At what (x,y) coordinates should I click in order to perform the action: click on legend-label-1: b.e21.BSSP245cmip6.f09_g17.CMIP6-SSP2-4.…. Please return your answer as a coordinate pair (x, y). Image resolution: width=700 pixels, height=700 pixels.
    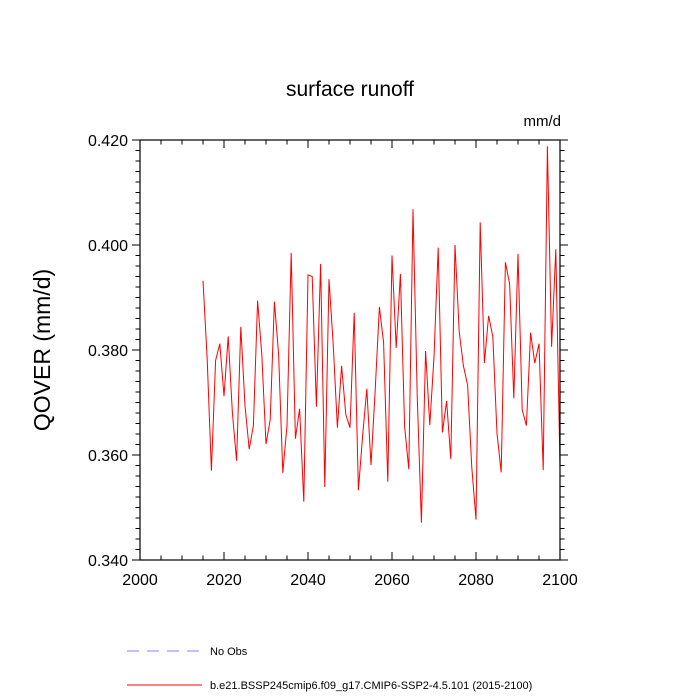
    Looking at the image, I should click on (371, 686).